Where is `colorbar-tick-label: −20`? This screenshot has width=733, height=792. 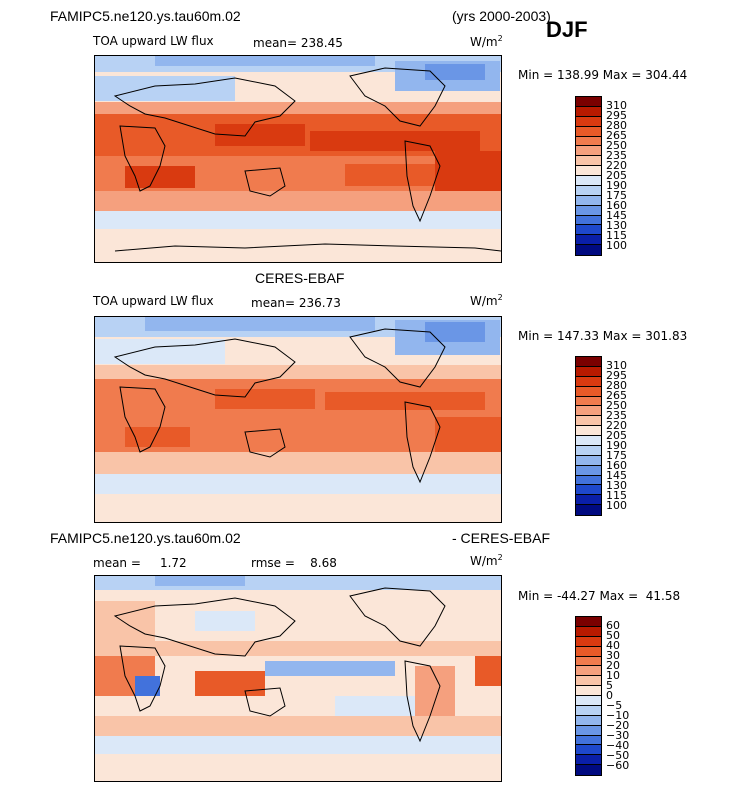
colorbar-tick-label: −20 is located at coordinates (618, 725).